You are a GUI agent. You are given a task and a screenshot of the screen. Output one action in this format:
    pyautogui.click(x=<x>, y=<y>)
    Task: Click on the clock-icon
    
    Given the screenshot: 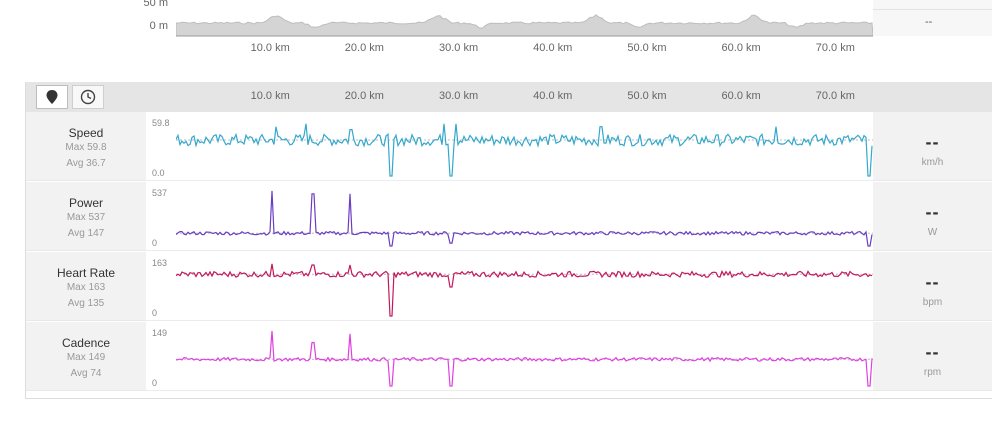 What is the action you would take?
    pyautogui.click(x=88, y=97)
    